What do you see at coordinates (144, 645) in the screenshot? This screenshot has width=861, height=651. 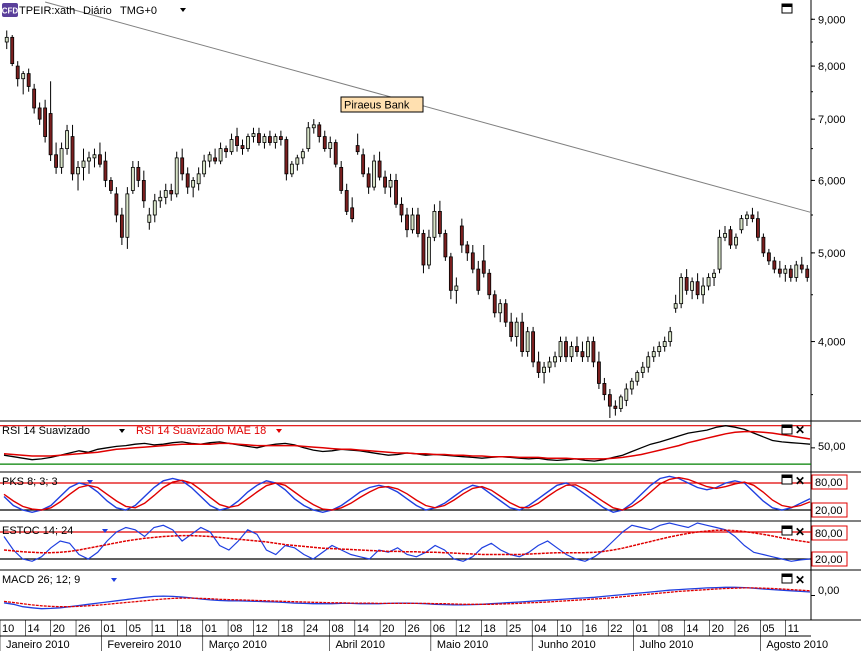 I see `month-label: Fevereiro 2010` at bounding box center [144, 645].